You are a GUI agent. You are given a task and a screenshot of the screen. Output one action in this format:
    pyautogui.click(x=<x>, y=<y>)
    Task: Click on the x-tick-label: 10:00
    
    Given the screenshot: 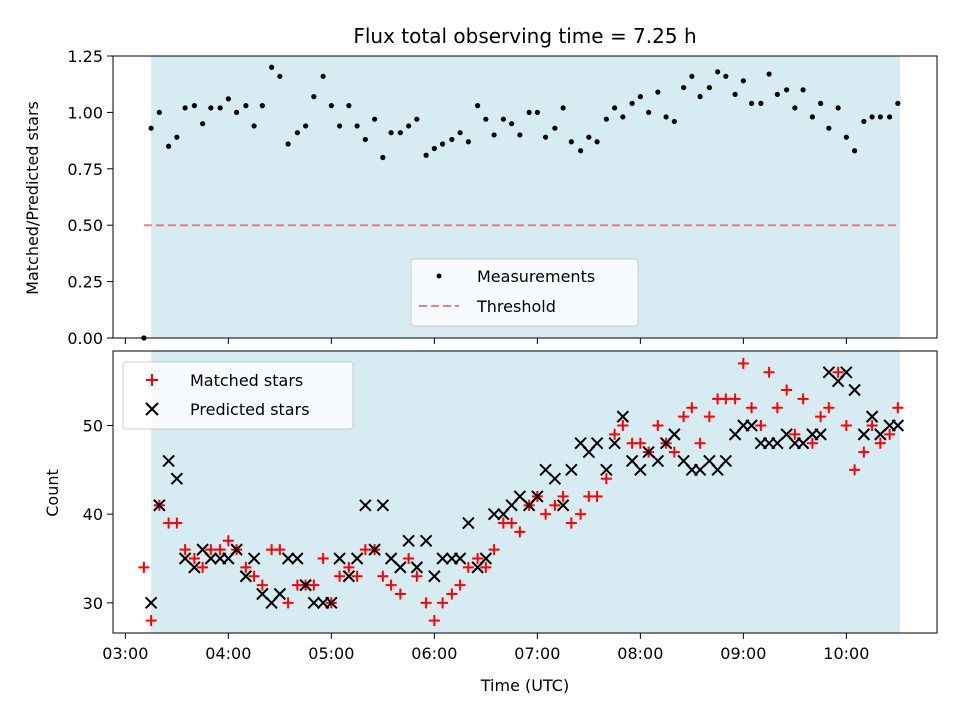 What is the action you would take?
    pyautogui.click(x=846, y=653)
    